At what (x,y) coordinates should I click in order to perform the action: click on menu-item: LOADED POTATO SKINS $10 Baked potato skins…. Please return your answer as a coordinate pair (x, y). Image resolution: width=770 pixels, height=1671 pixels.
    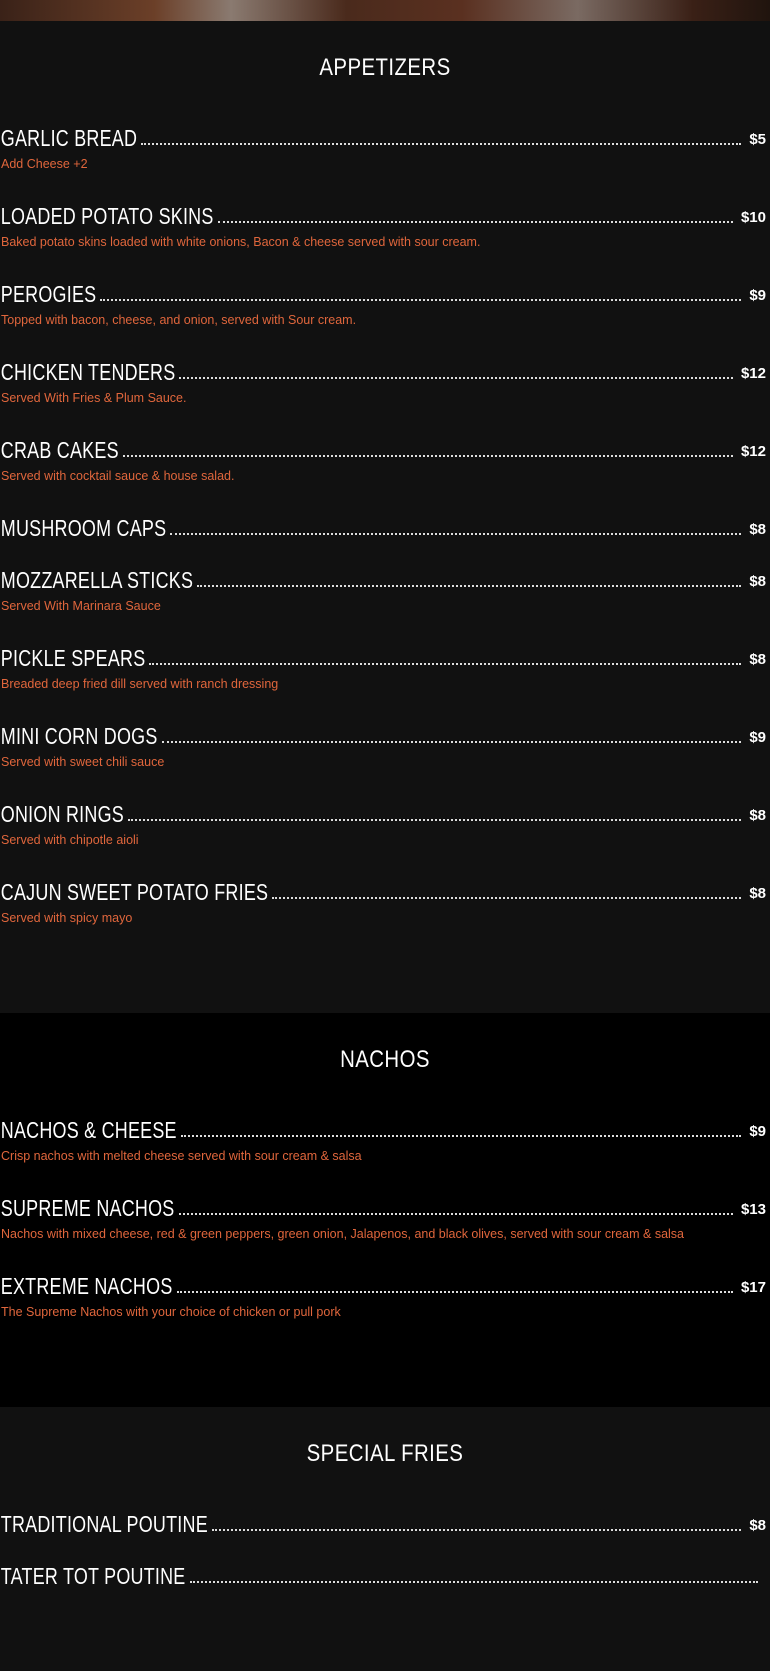
    Looking at the image, I should click on (385, 240).